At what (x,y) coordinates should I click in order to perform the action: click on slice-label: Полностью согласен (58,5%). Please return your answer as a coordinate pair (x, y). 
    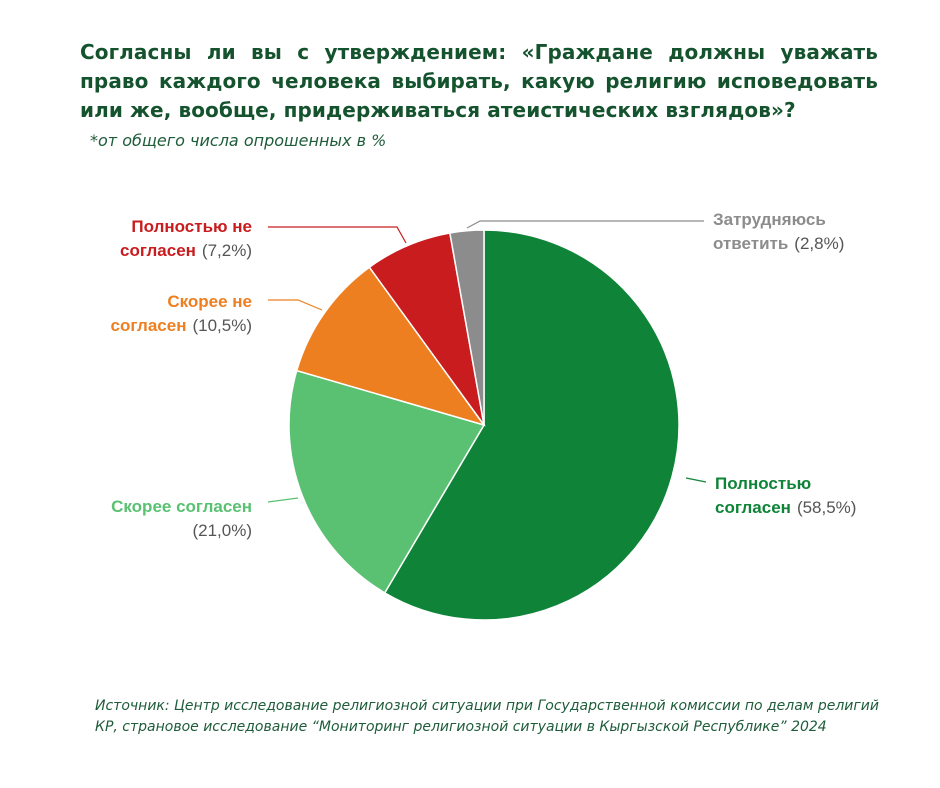
    Looking at the image, I should click on (785, 495).